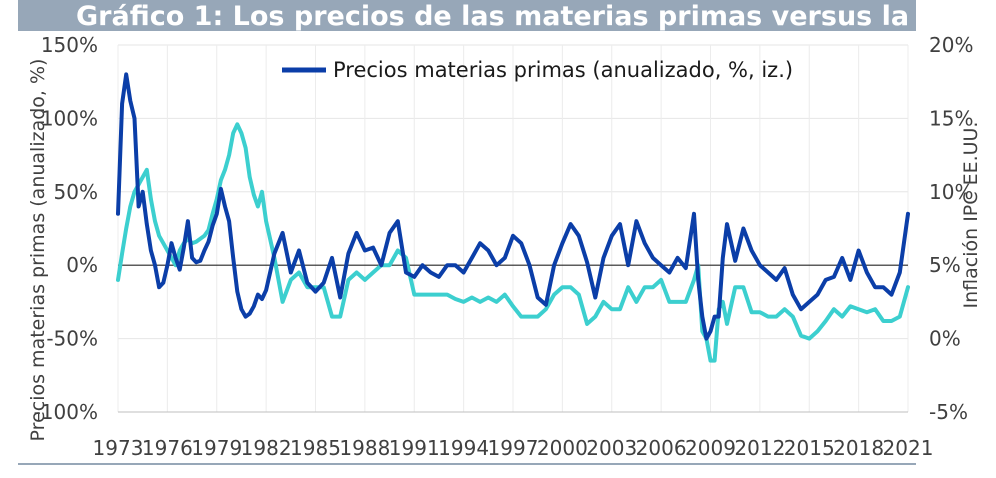  What do you see at coordinates (118, 448) in the screenshot?
I see `x-tick-label: 1973` at bounding box center [118, 448].